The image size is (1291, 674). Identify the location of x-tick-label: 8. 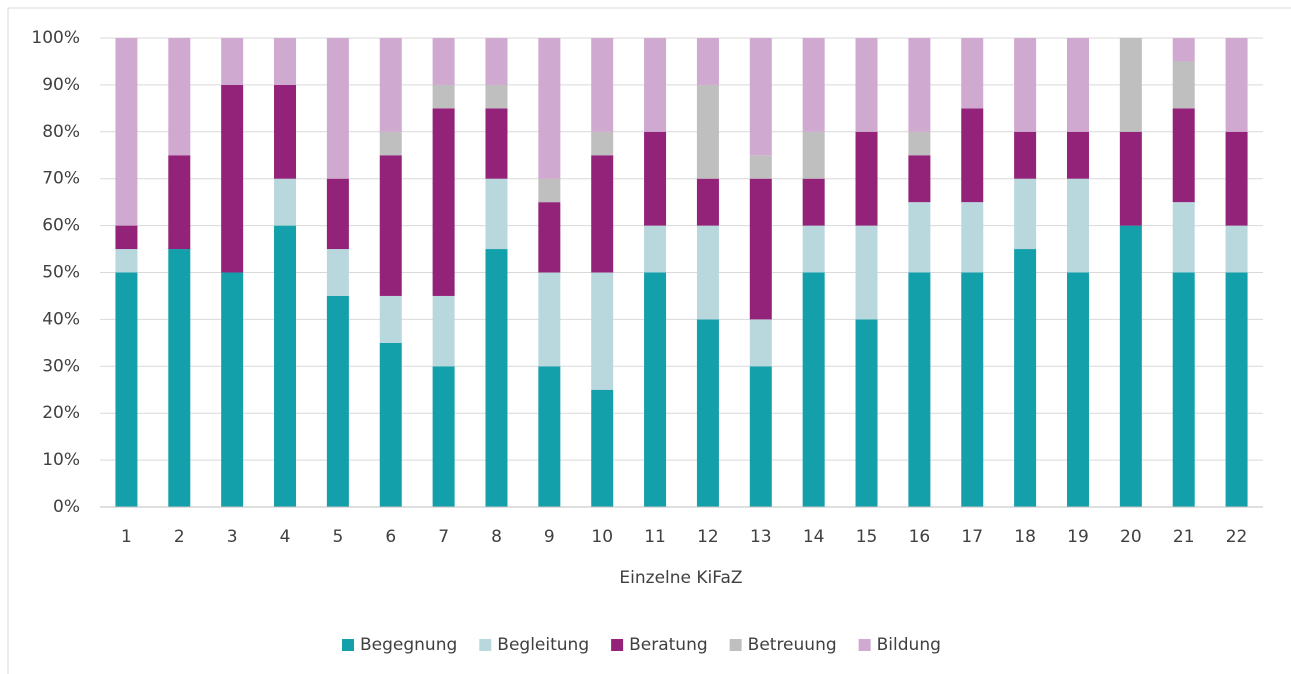
(496, 537).